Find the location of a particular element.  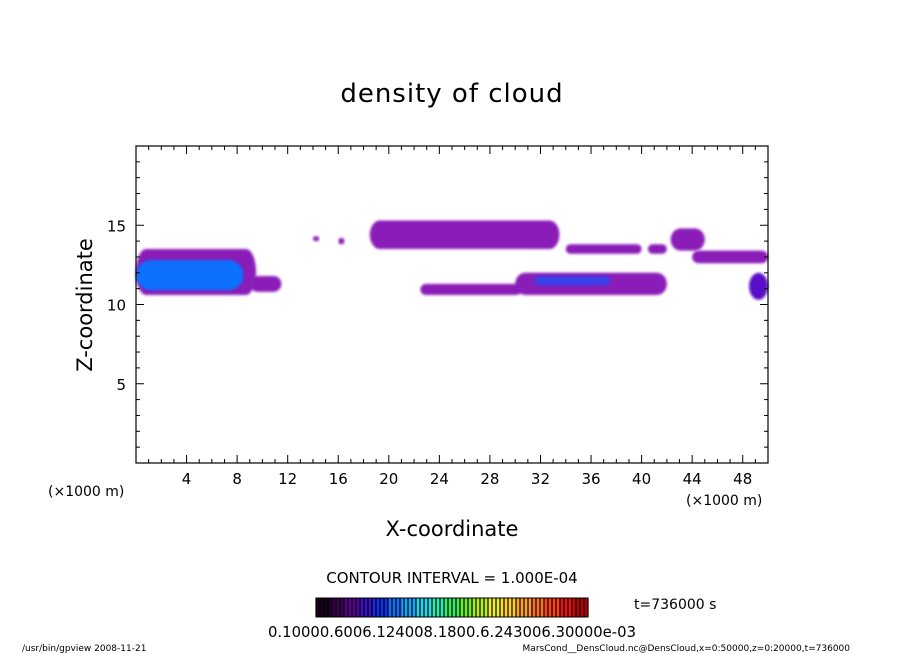

x-axis-label: X-coordinate is located at coordinates (452, 529).